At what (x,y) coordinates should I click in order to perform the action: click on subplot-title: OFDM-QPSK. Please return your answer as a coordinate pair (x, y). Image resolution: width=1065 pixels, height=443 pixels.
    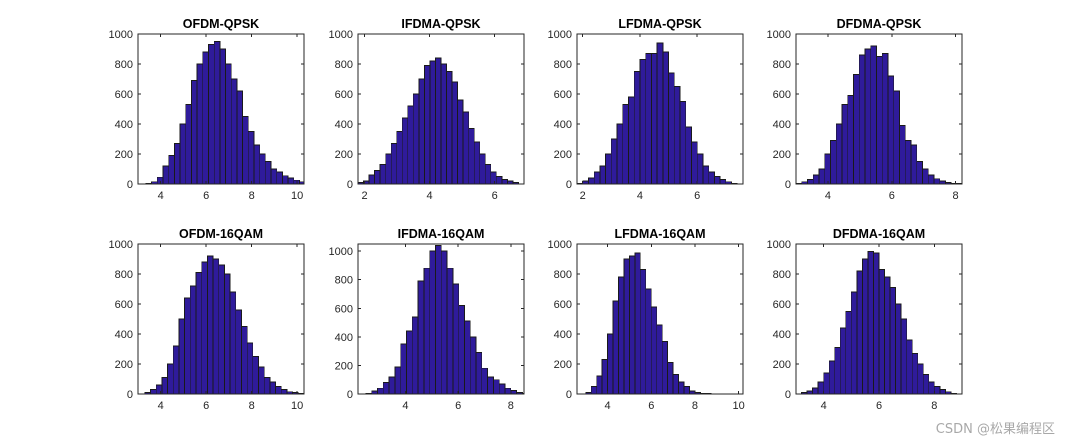
    Looking at the image, I should click on (221, 24).